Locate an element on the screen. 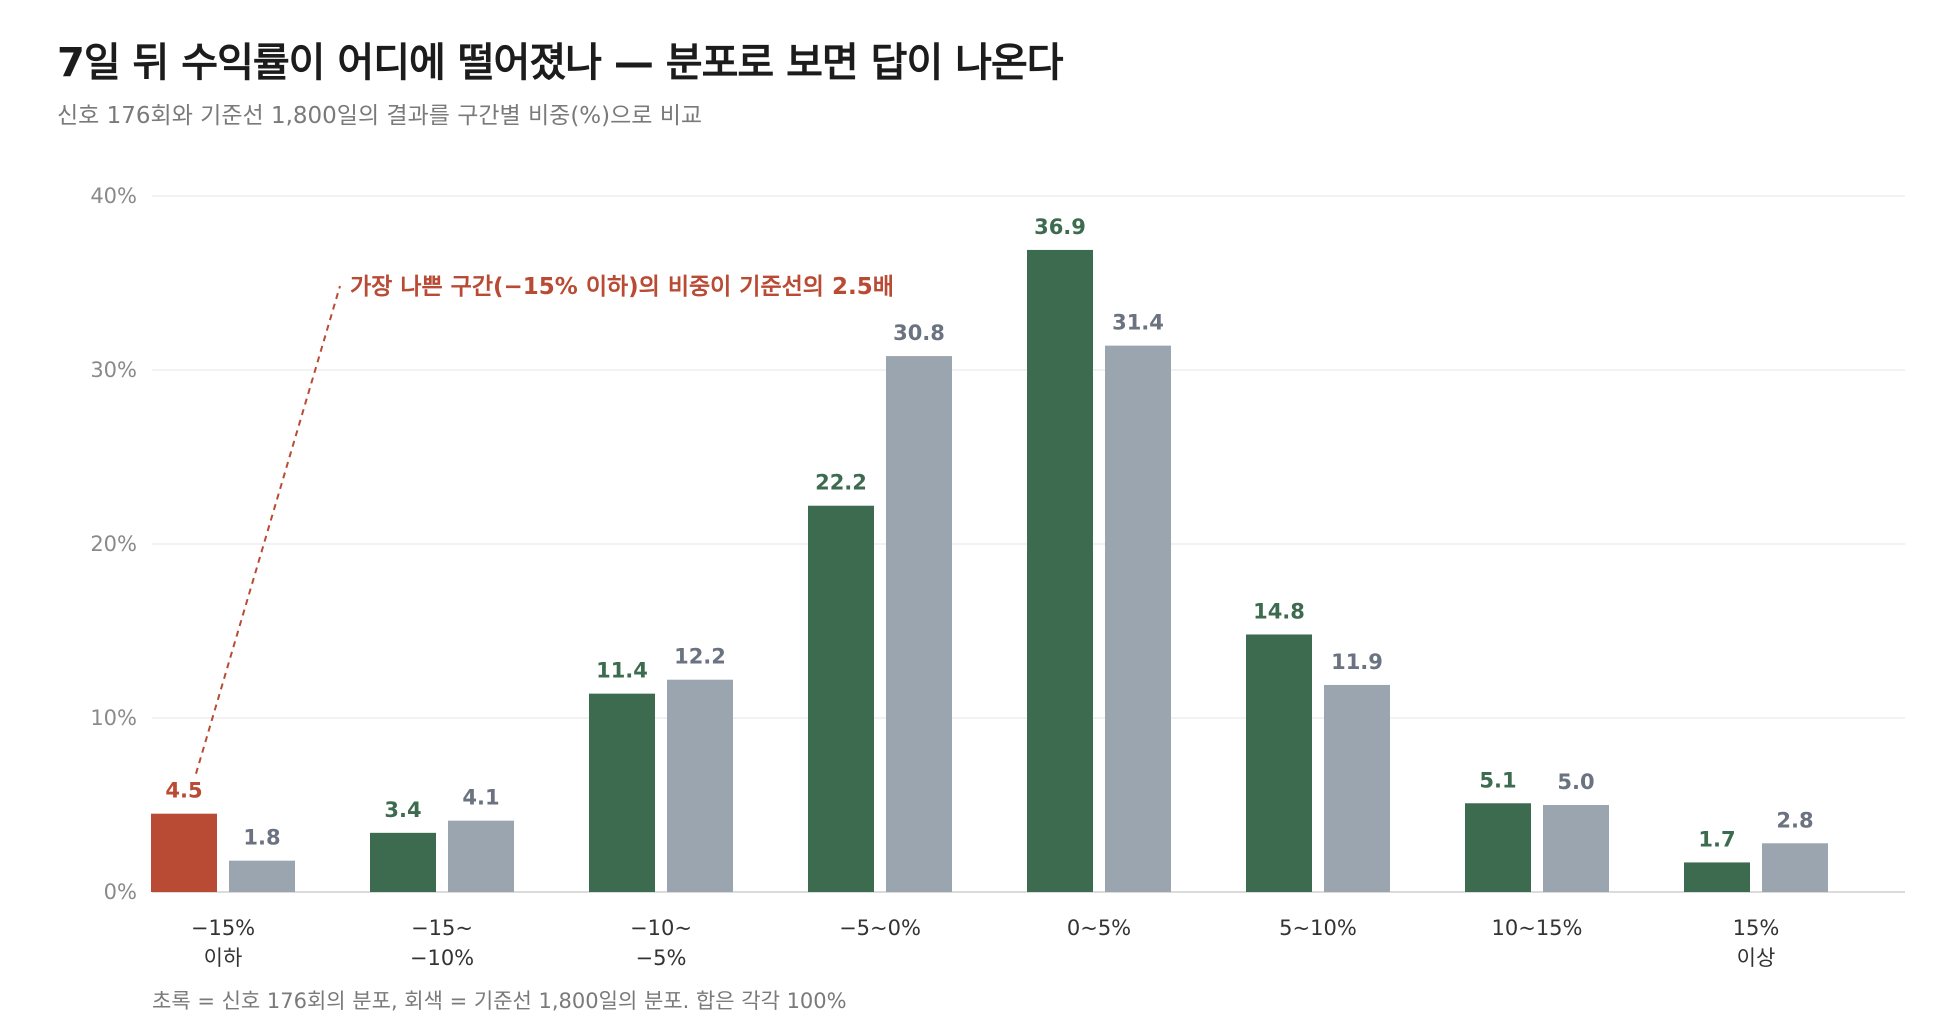 The image size is (1960, 1020). chart-title: 7일 뒤 수익률이 어디에 떨어졌나 — 분포로 보면 답이 나온다 is located at coordinates (560, 63).